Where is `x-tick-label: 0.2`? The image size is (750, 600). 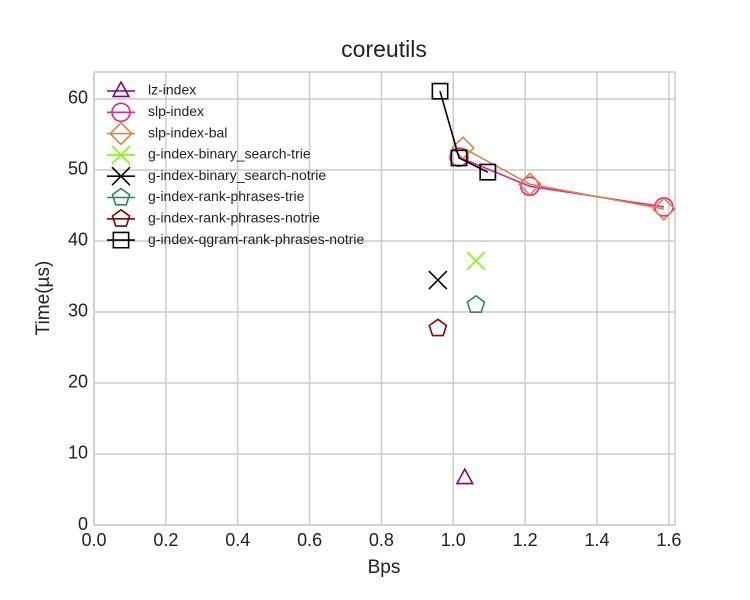
x-tick-label: 0.2 is located at coordinates (165, 540).